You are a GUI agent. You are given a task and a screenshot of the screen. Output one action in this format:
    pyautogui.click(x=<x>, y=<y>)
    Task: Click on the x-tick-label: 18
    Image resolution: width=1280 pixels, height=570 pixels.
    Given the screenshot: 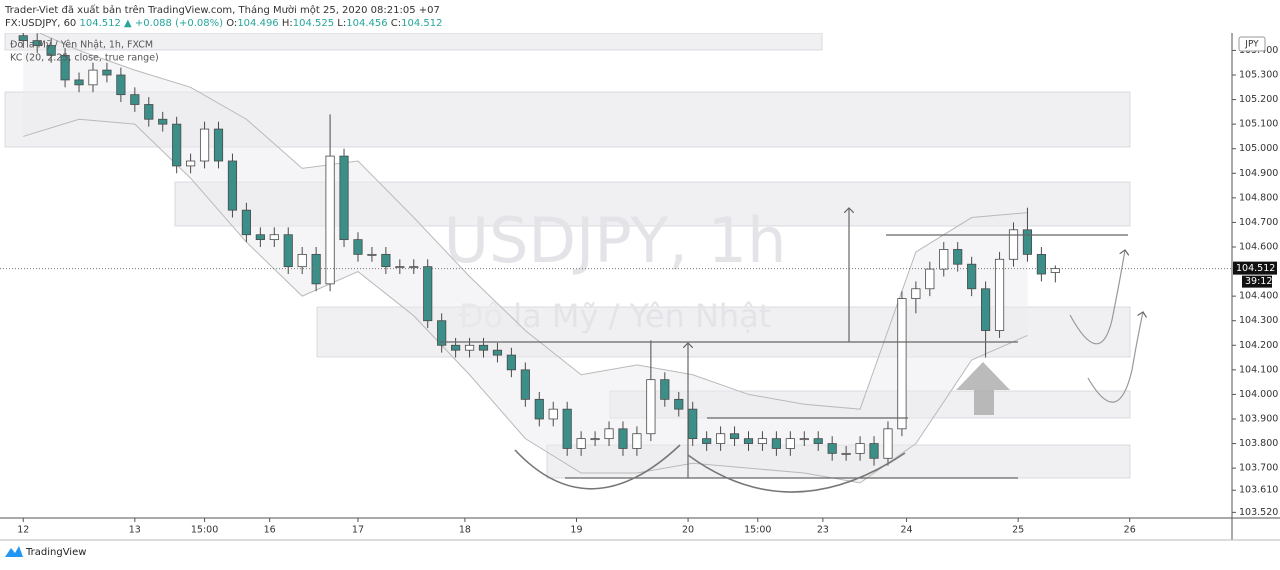 What is the action you would take?
    pyautogui.click(x=465, y=530)
    